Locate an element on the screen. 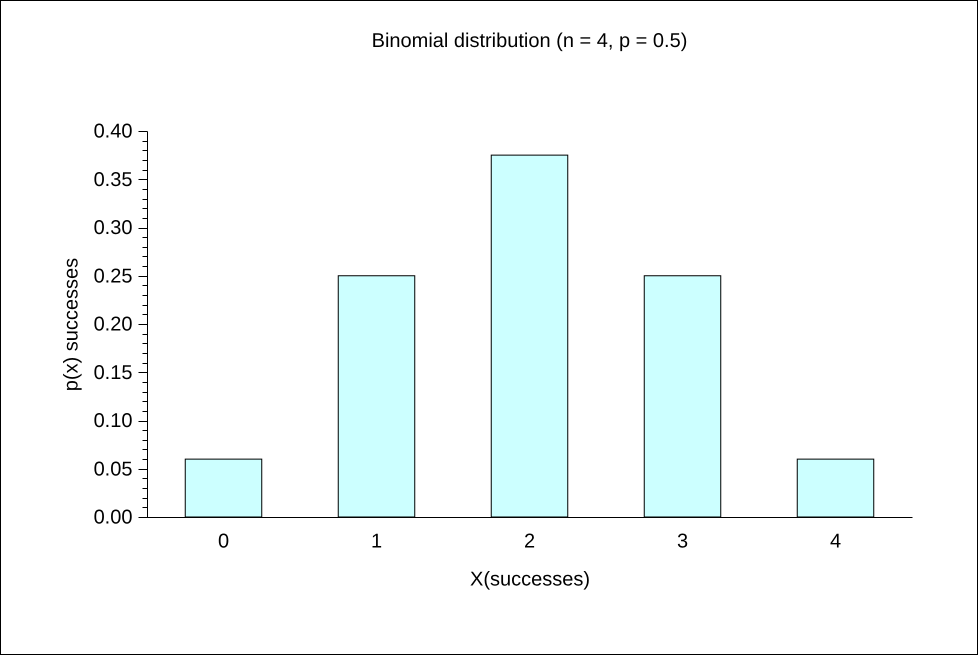 The height and width of the screenshot is (655, 978). y-tick-label: 0.15 is located at coordinates (113, 373).